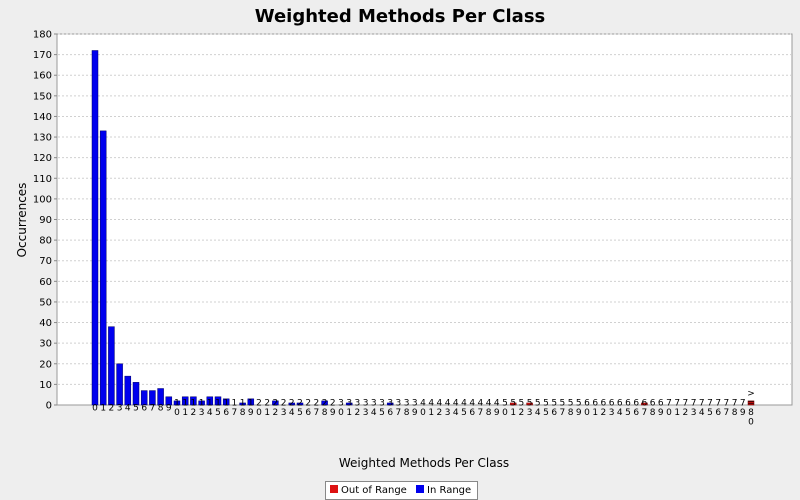 This screenshot has width=800, height=500. I want to click on x-axis-label: Weighted Methods Per Class, so click(424, 463).